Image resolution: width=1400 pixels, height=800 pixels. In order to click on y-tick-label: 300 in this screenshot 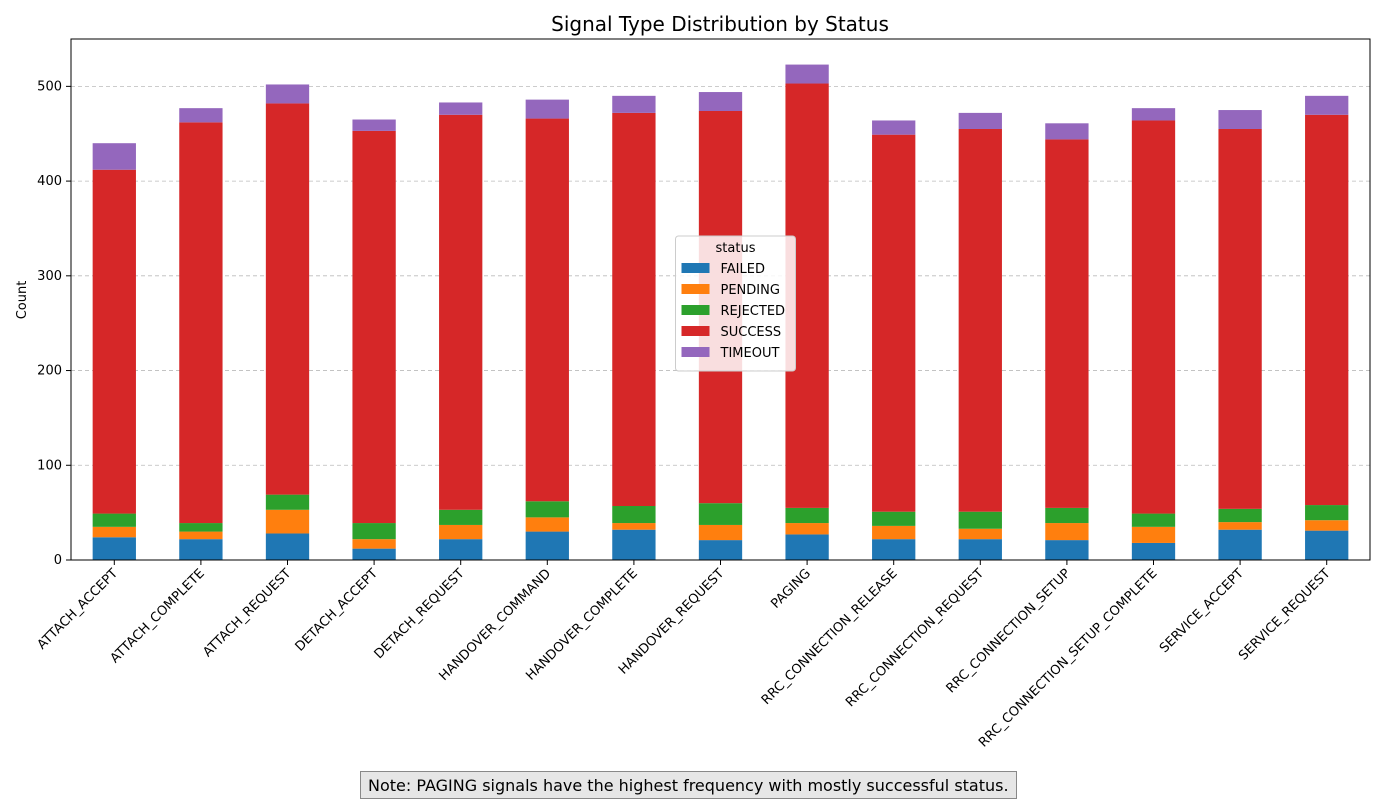, I will do `click(49, 276)`.